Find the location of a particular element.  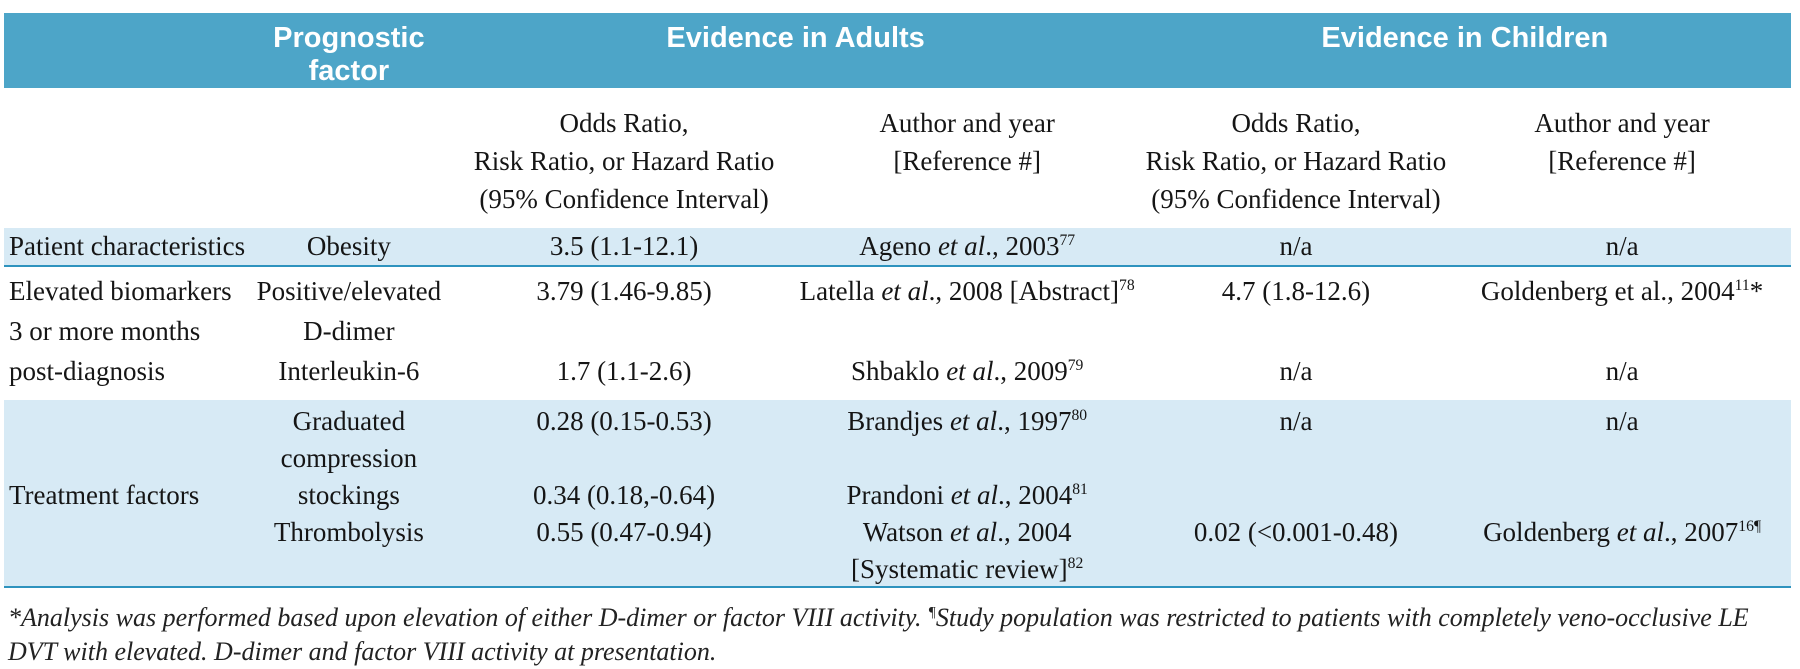

header-evidence-children: Evidence in Children is located at coordinates (1465, 38).